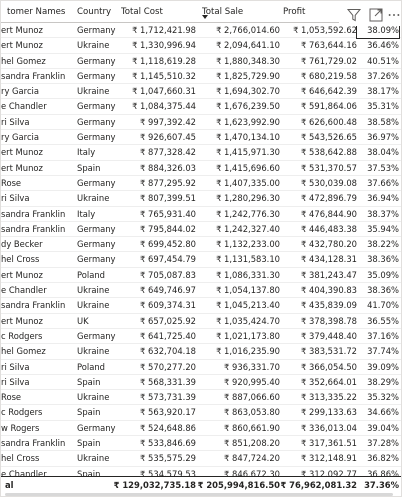 This screenshot has width=402, height=497. What do you see at coordinates (248, 137) in the screenshot?
I see `total-sale-cell: ₹ 1,470,134.10` at bounding box center [248, 137].